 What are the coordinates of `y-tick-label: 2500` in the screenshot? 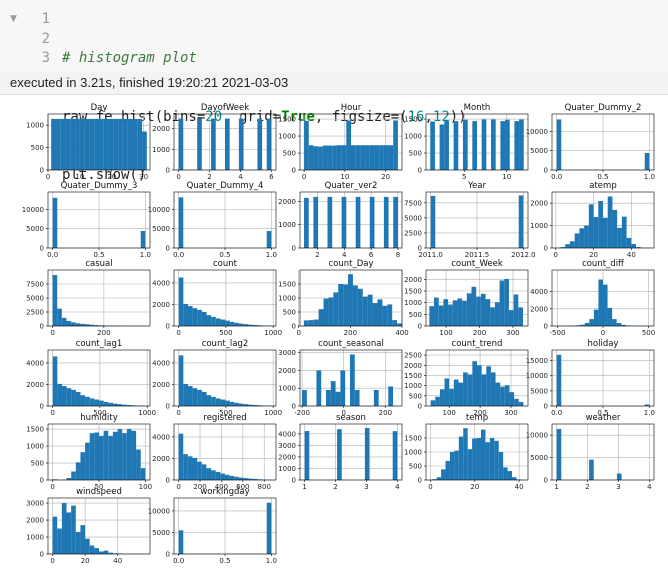 It's located at (413, 233).